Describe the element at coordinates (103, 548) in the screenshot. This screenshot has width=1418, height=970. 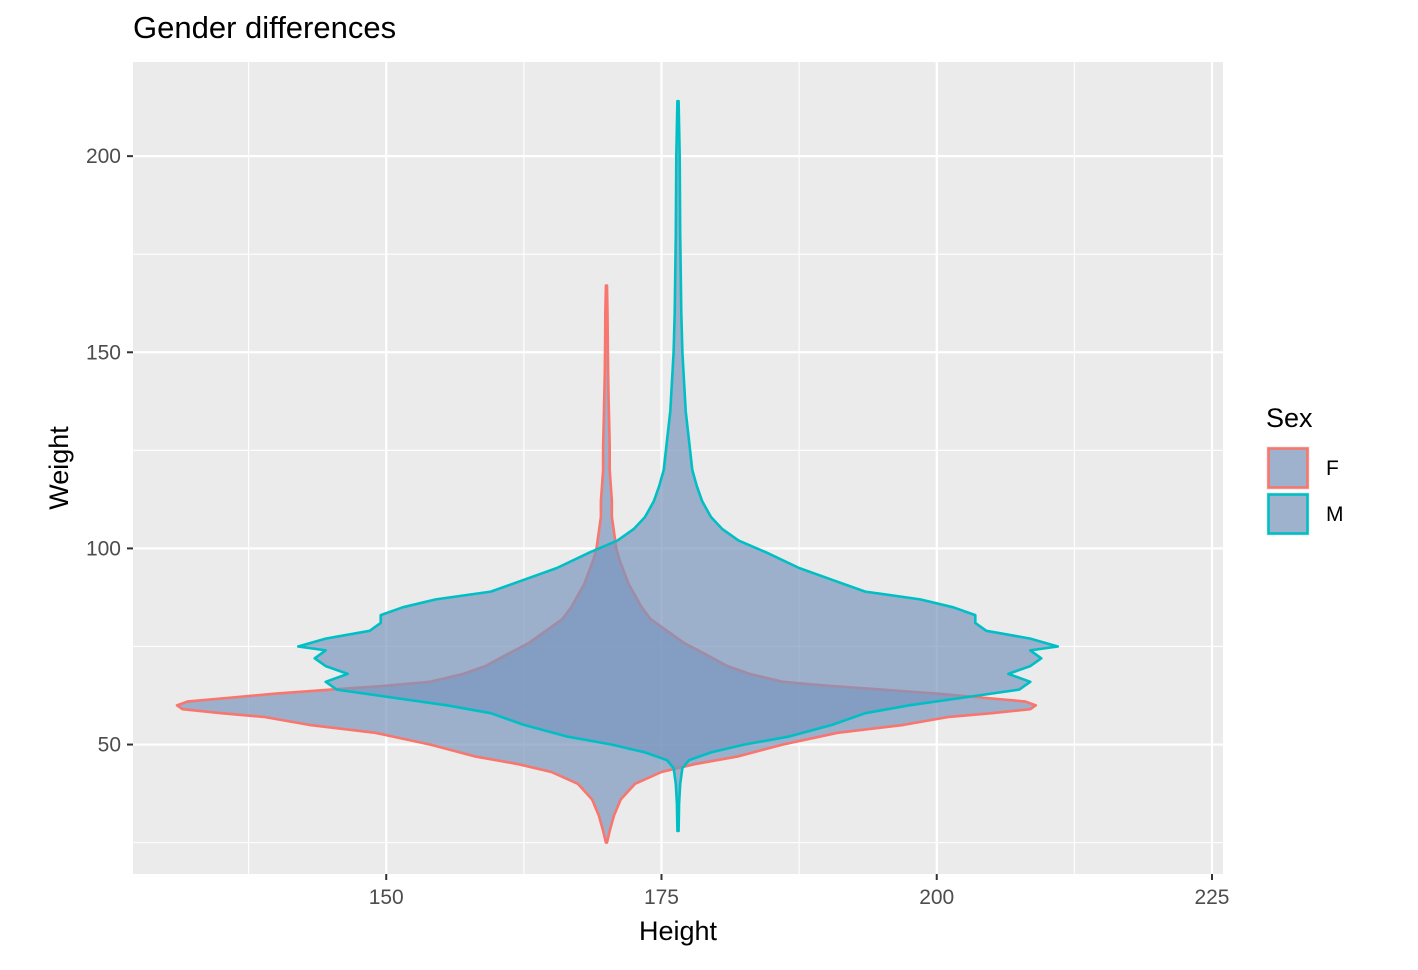
I see `y-tick-label: 100` at that location.